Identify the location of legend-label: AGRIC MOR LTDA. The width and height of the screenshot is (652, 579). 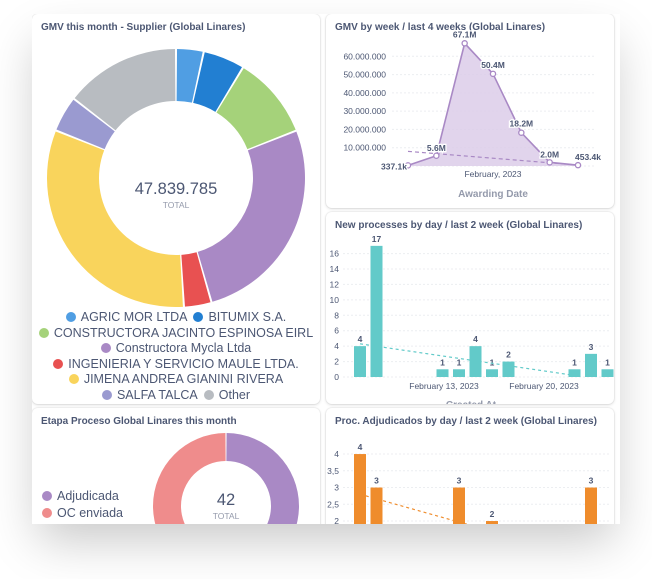
(134, 317).